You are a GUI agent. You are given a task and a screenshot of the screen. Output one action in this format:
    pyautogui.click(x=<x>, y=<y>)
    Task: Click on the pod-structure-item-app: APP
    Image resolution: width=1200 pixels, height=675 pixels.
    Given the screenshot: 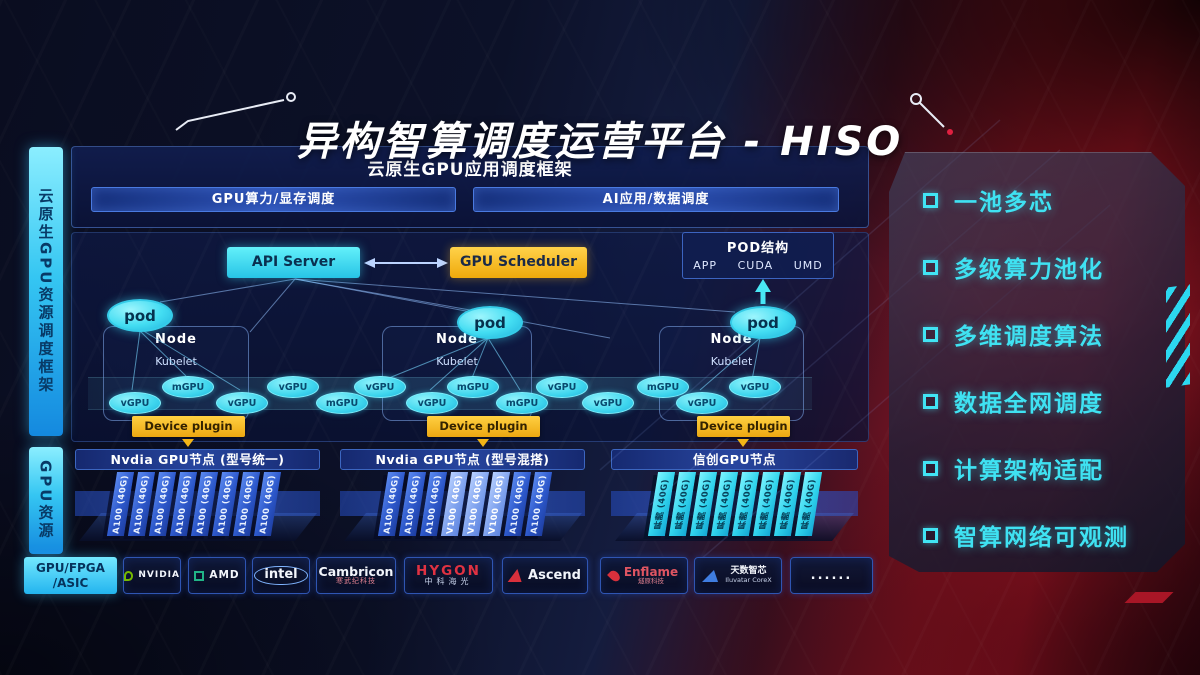 What is the action you would take?
    pyautogui.click(x=705, y=265)
    